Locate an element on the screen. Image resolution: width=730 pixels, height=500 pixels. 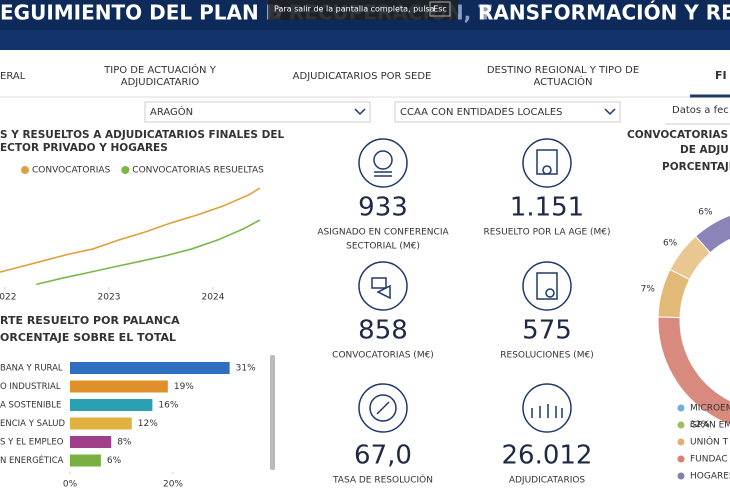
tab-label: ADJUDICATARIO is located at coordinates (160, 82).